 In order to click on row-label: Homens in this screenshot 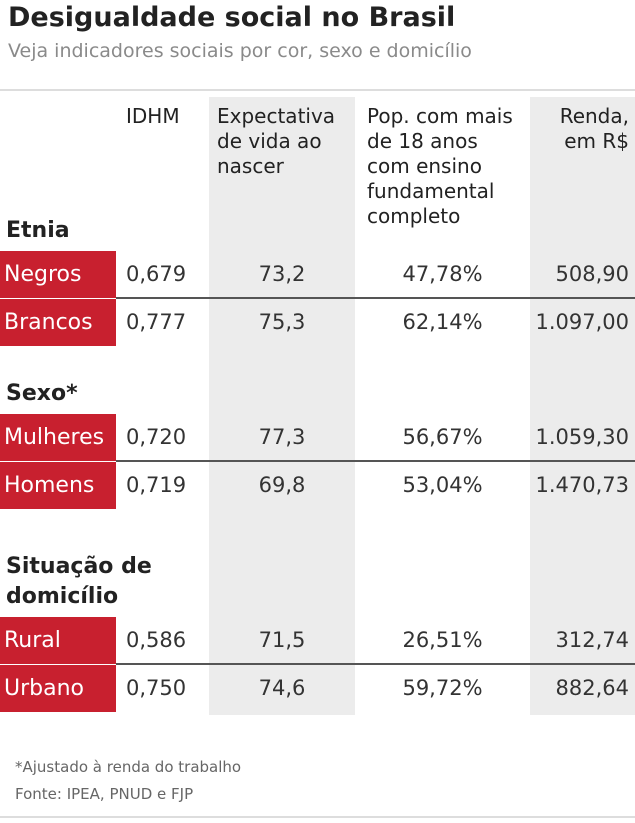, I will do `click(58, 485)`.